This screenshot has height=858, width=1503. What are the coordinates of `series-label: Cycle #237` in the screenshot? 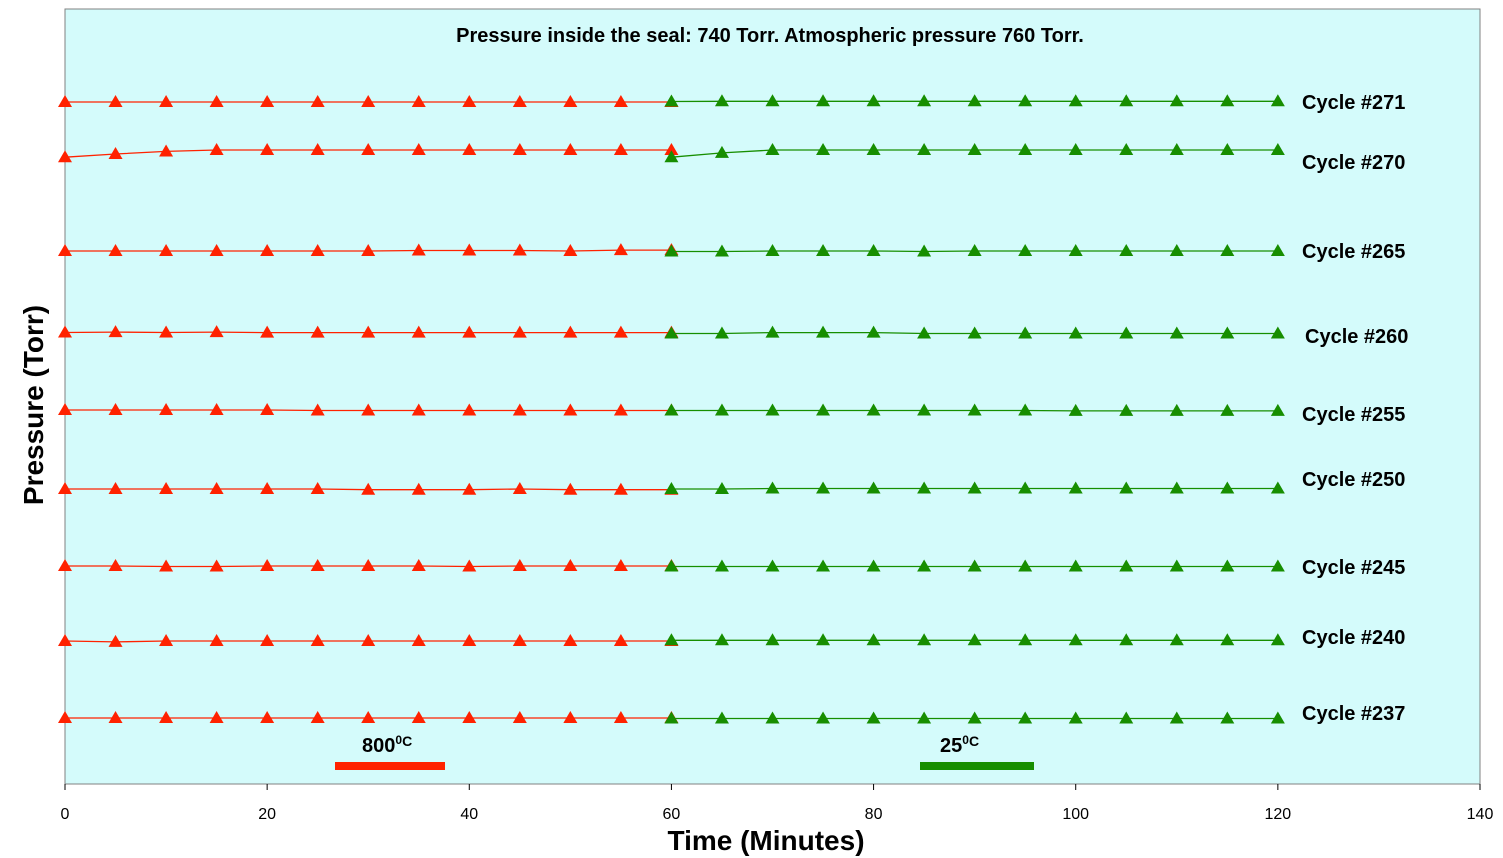 It's located at (1353, 714).